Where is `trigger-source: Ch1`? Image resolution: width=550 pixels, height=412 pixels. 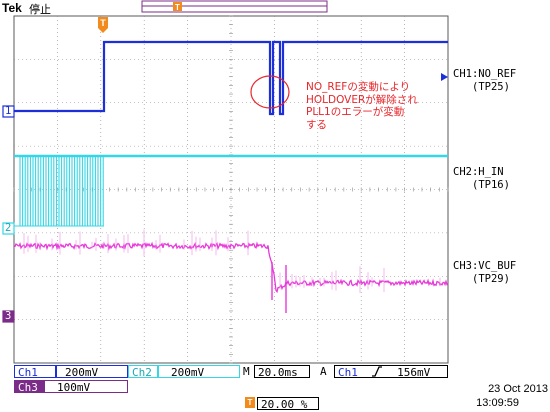 trigger-source: Ch1 is located at coordinates (348, 372).